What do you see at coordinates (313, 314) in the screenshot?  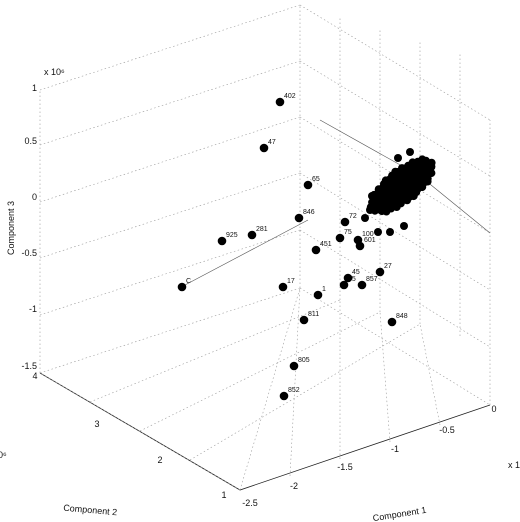 I see `point-label: 811` at bounding box center [313, 314].